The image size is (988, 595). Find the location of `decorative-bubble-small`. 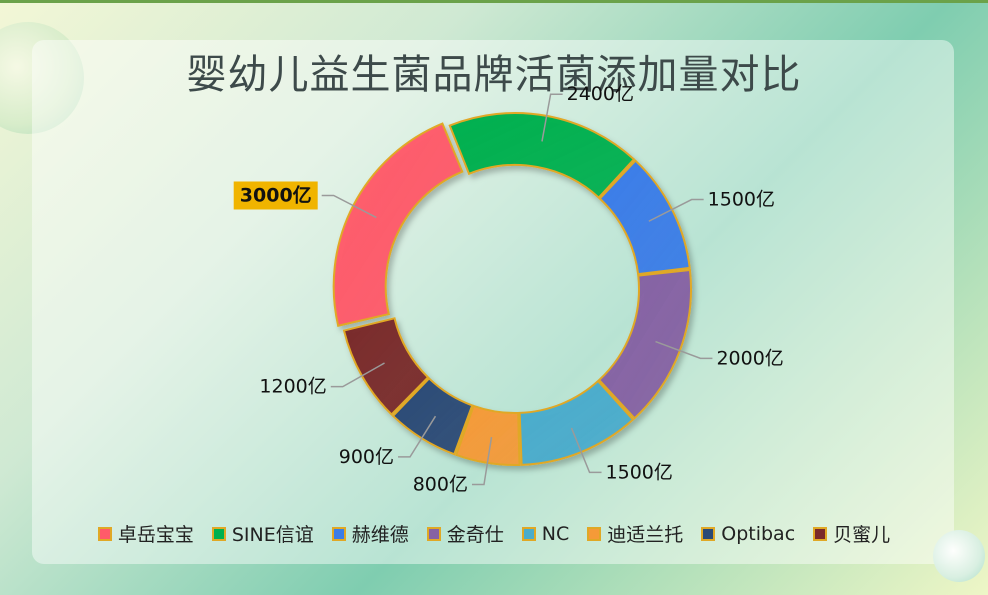

decorative-bubble-small is located at coordinates (959, 556).